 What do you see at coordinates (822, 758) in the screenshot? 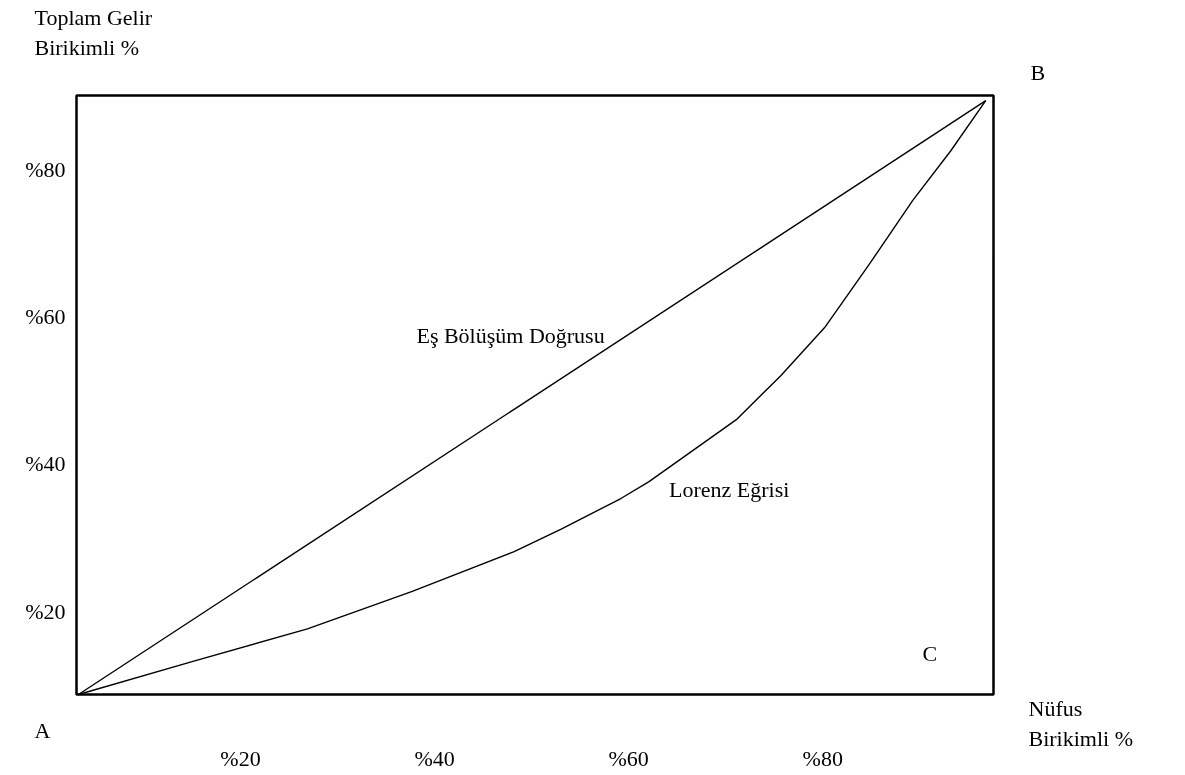
I see `x-tick-label: %80` at bounding box center [822, 758].